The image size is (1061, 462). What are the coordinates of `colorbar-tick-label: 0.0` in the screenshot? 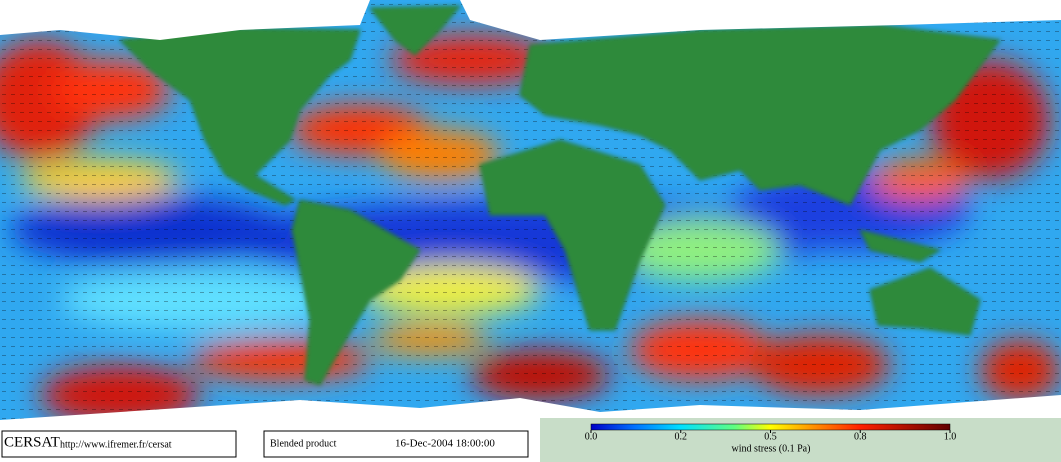 It's located at (591, 436).